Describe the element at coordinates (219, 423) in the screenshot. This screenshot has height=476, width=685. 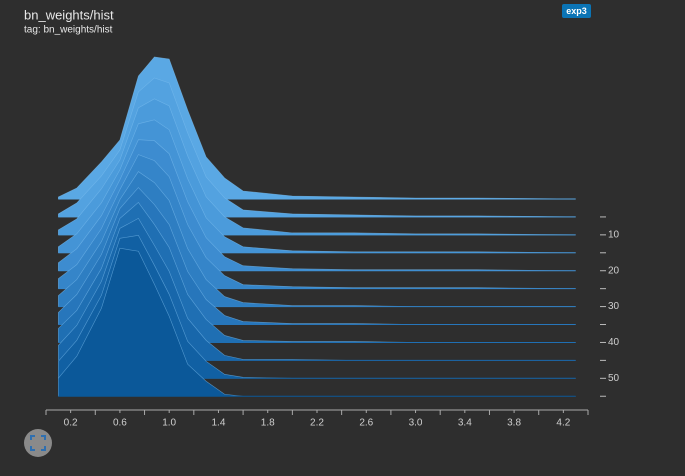
I see `x-tick-label: 1.4` at that location.